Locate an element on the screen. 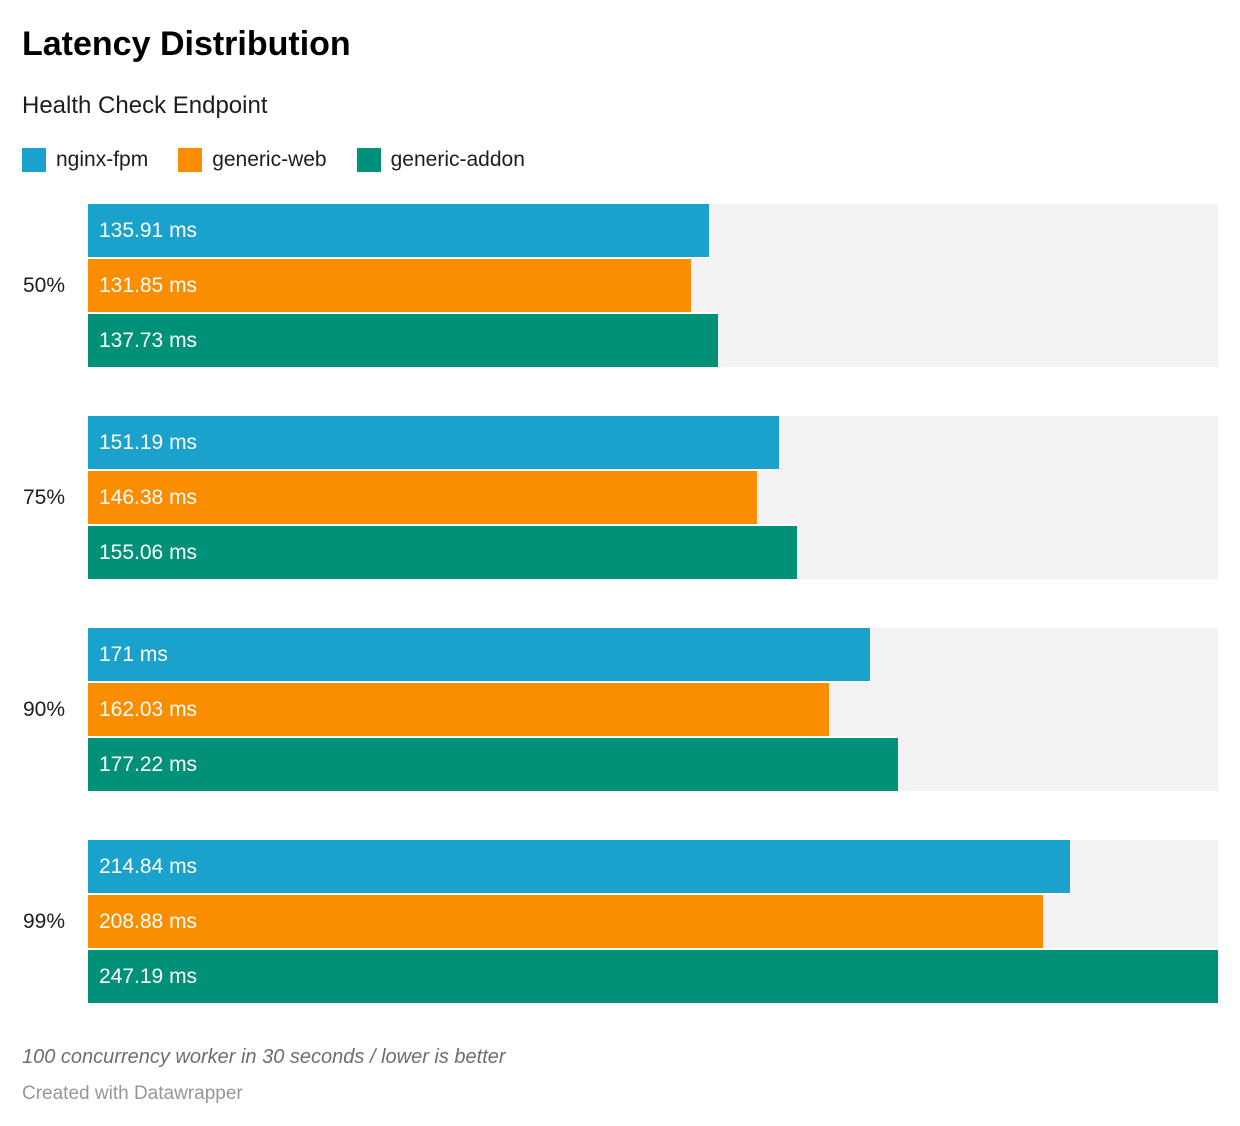  bar-track-area: 171 ms 162.03 ms 177.22 ms is located at coordinates (653, 709).